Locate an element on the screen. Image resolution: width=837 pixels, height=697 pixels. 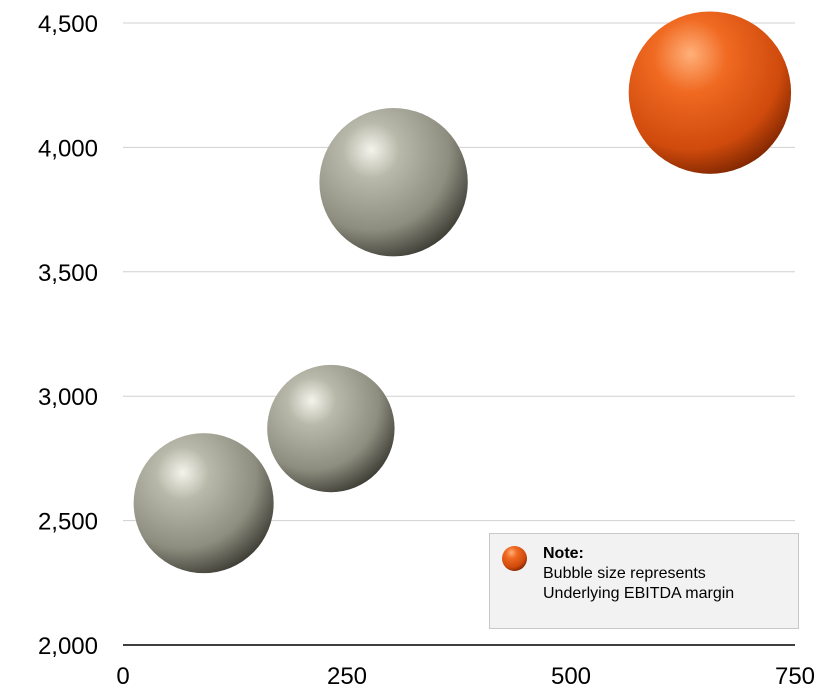
y-tick-label: 4,000 is located at coordinates (68, 148).